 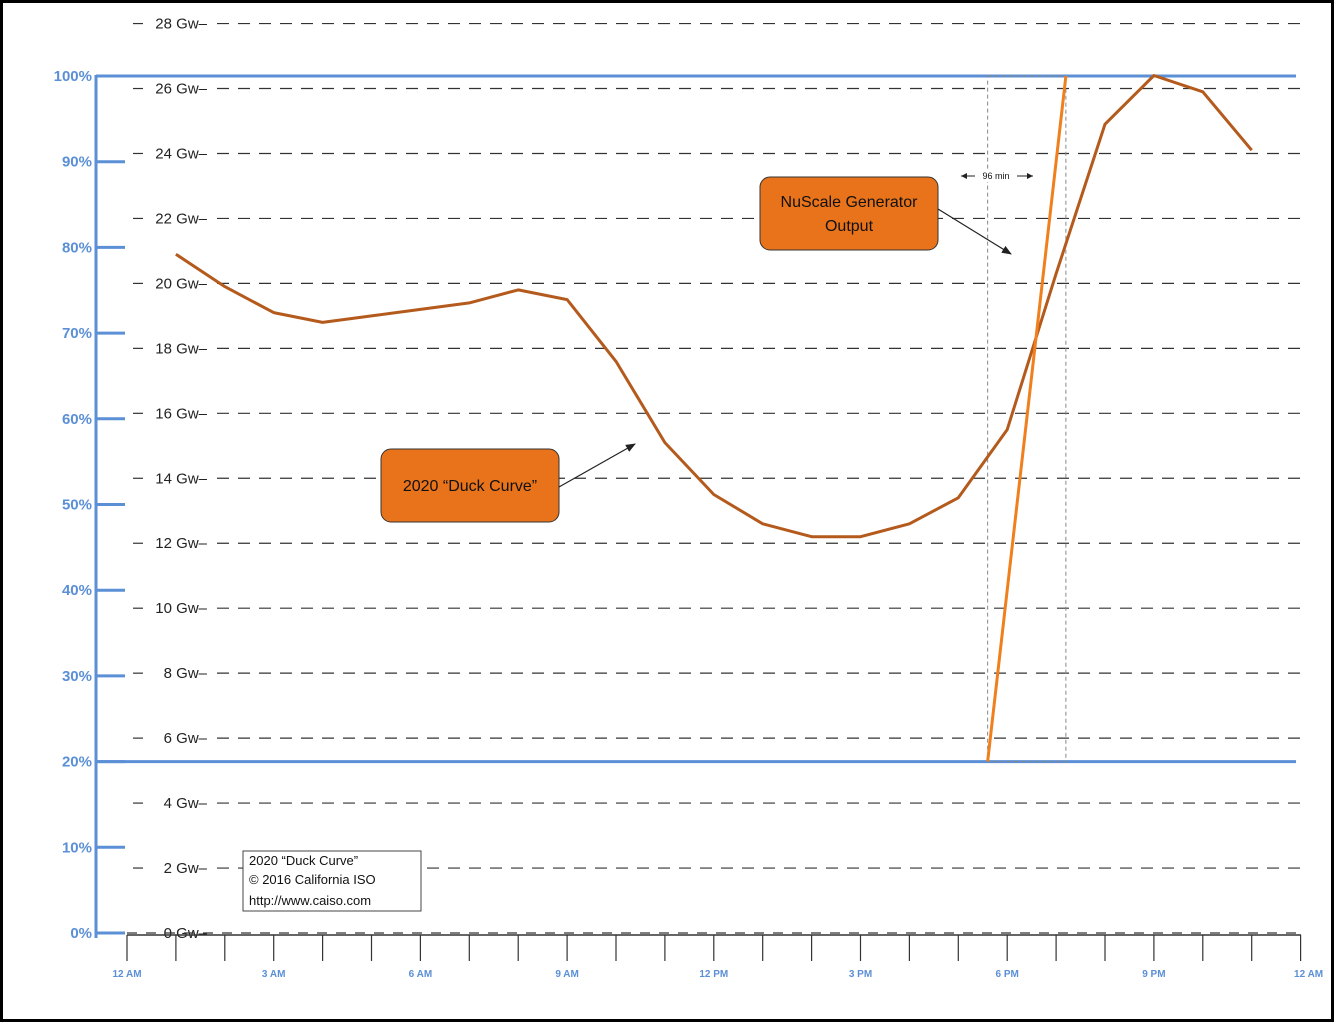 What do you see at coordinates (181, 608) in the screenshot?
I see `gw-tick-label: 10 Gw–` at bounding box center [181, 608].